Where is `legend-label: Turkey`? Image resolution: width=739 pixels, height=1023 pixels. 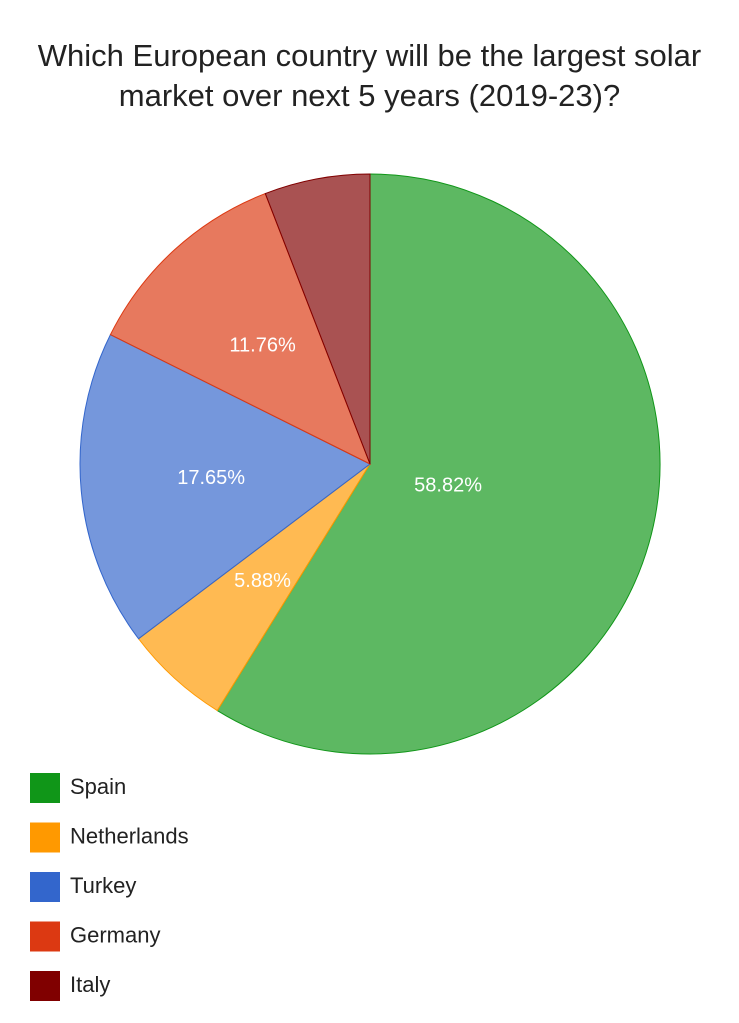 legend-label: Turkey is located at coordinates (103, 885).